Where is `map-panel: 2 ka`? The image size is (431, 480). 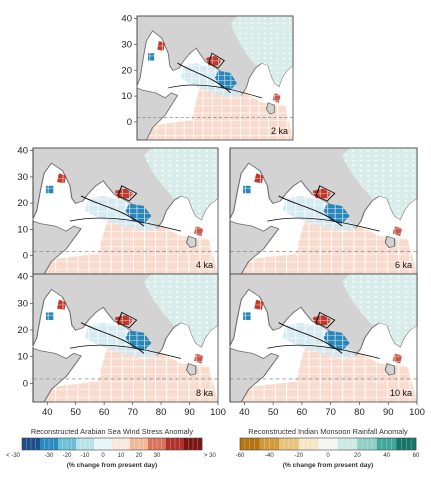
map-panel: 2 ka is located at coordinates (215, 78).